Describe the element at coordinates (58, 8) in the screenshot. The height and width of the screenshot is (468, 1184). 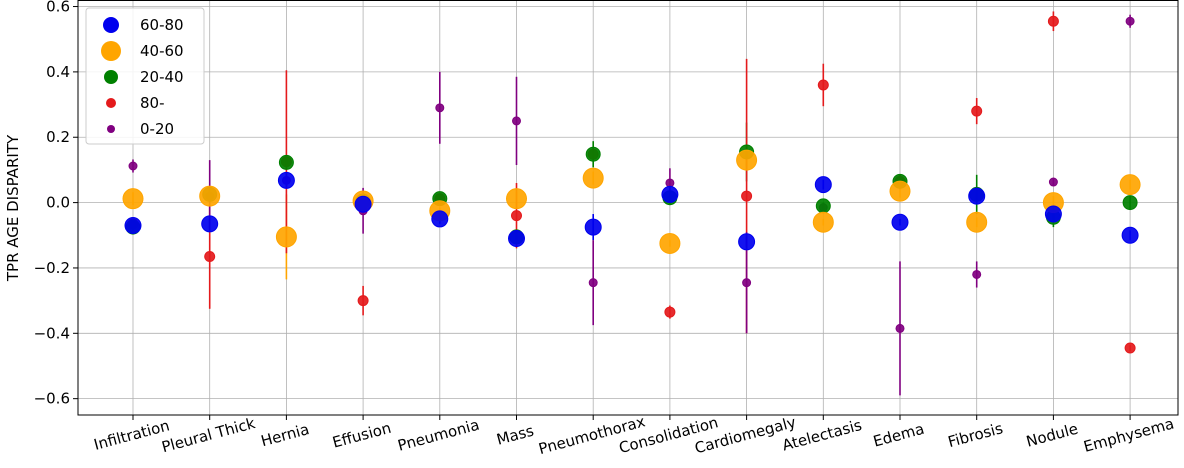
I see `y-tick-label: 0.6` at that location.